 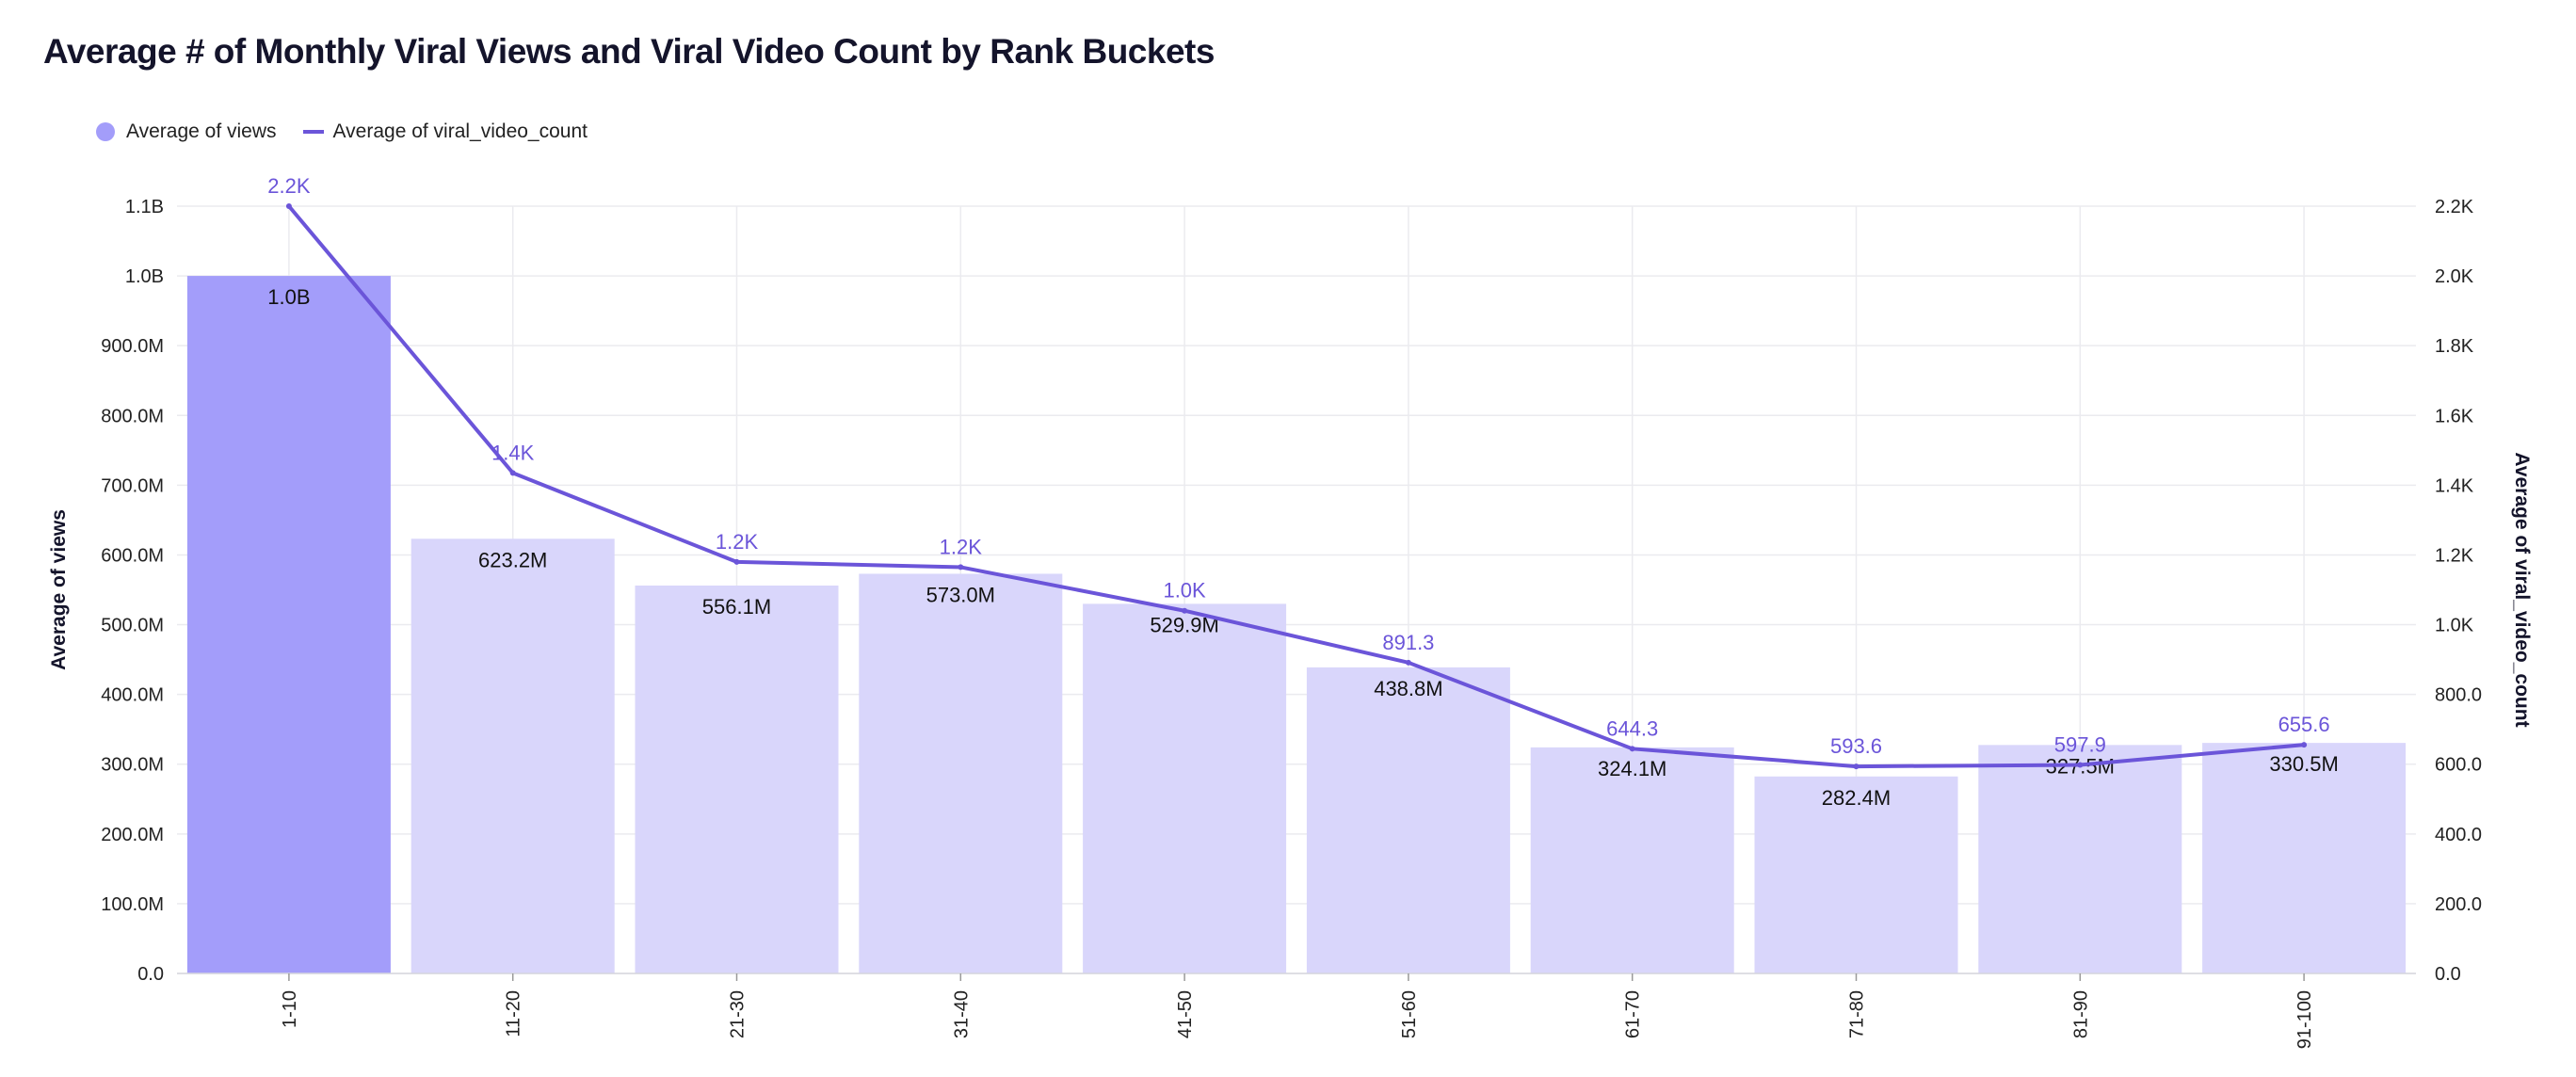 I want to click on y2-axis-tick-label: 2.0K, so click(x=2454, y=276).